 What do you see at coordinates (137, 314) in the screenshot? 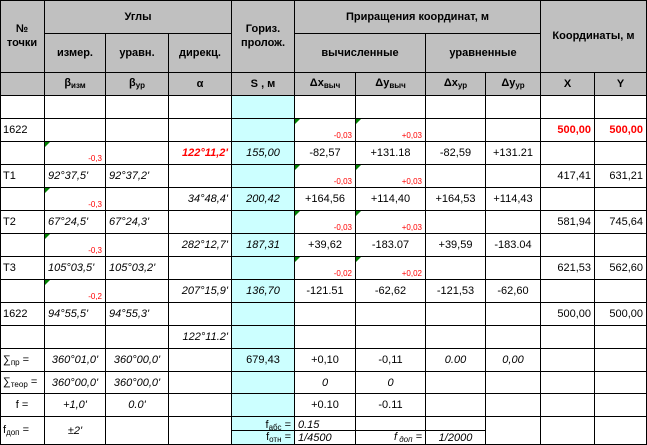
I see `angle-adjusted: 94°55,3'` at bounding box center [137, 314].